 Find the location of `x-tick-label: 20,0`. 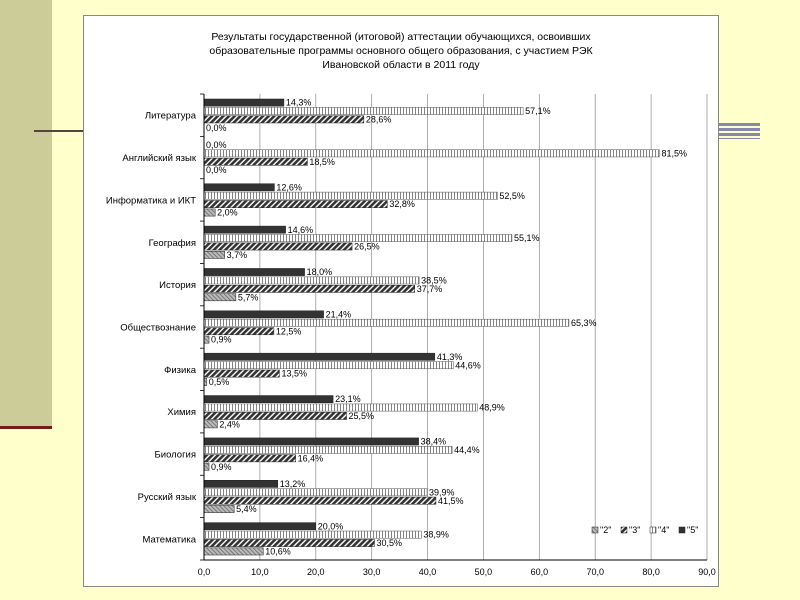

x-tick-label: 20,0 is located at coordinates (316, 572).